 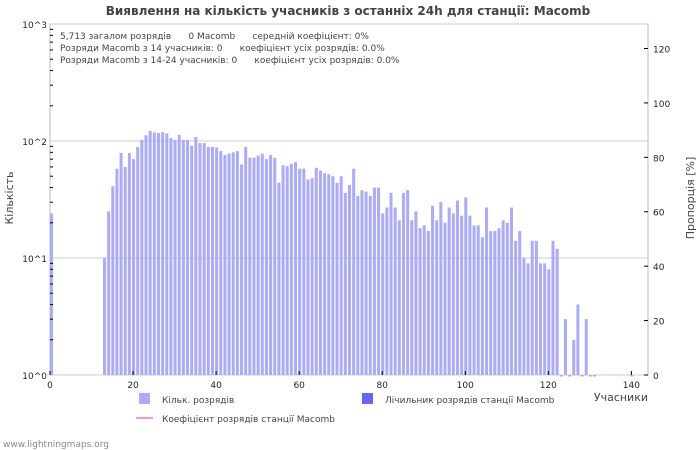 I want to click on x-tick-label: 20, so click(x=133, y=386).